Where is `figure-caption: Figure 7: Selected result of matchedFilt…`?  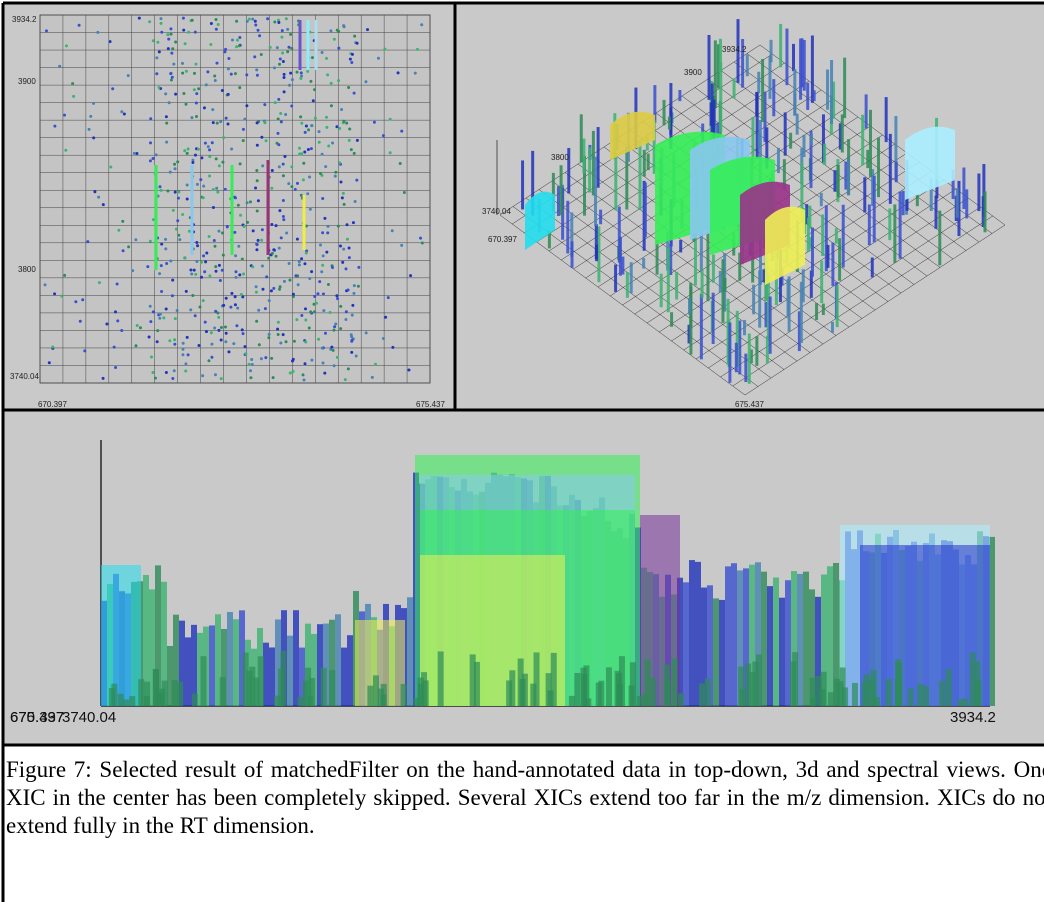 figure-caption: Figure 7: Selected result of matchedFilt… is located at coordinates (525, 797).